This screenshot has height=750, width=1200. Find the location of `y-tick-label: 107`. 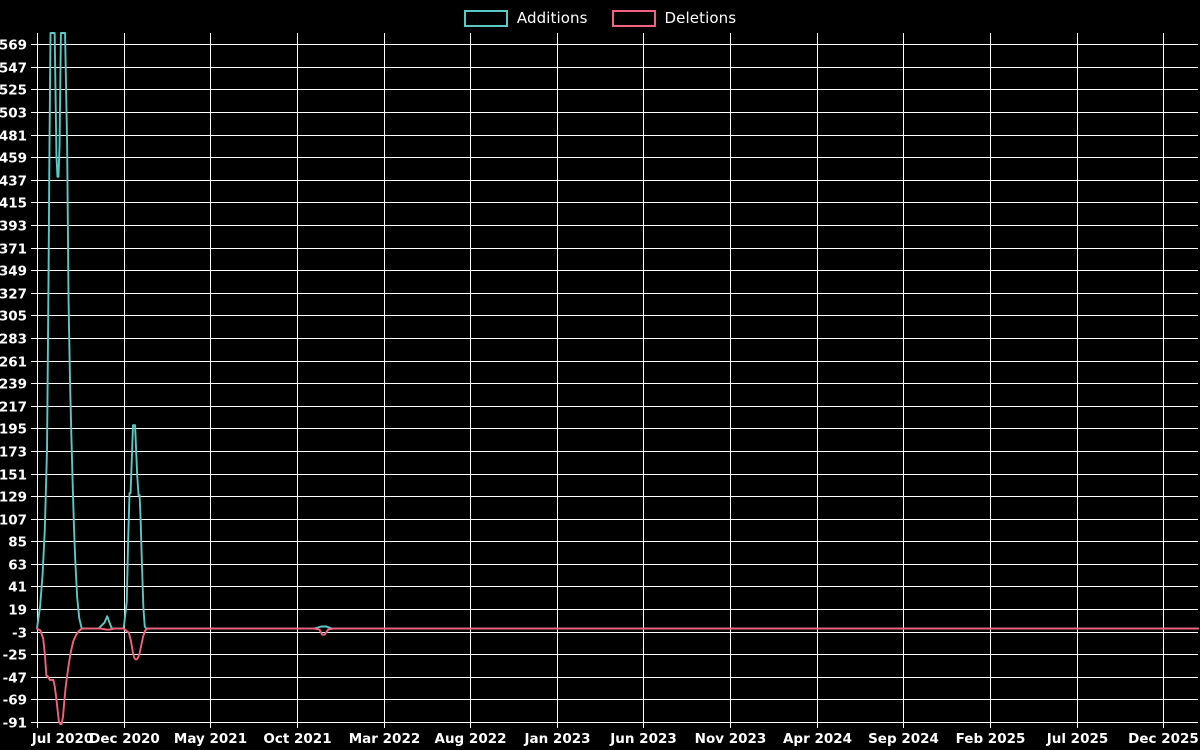

y-tick-label: 107 is located at coordinates (13, 521).